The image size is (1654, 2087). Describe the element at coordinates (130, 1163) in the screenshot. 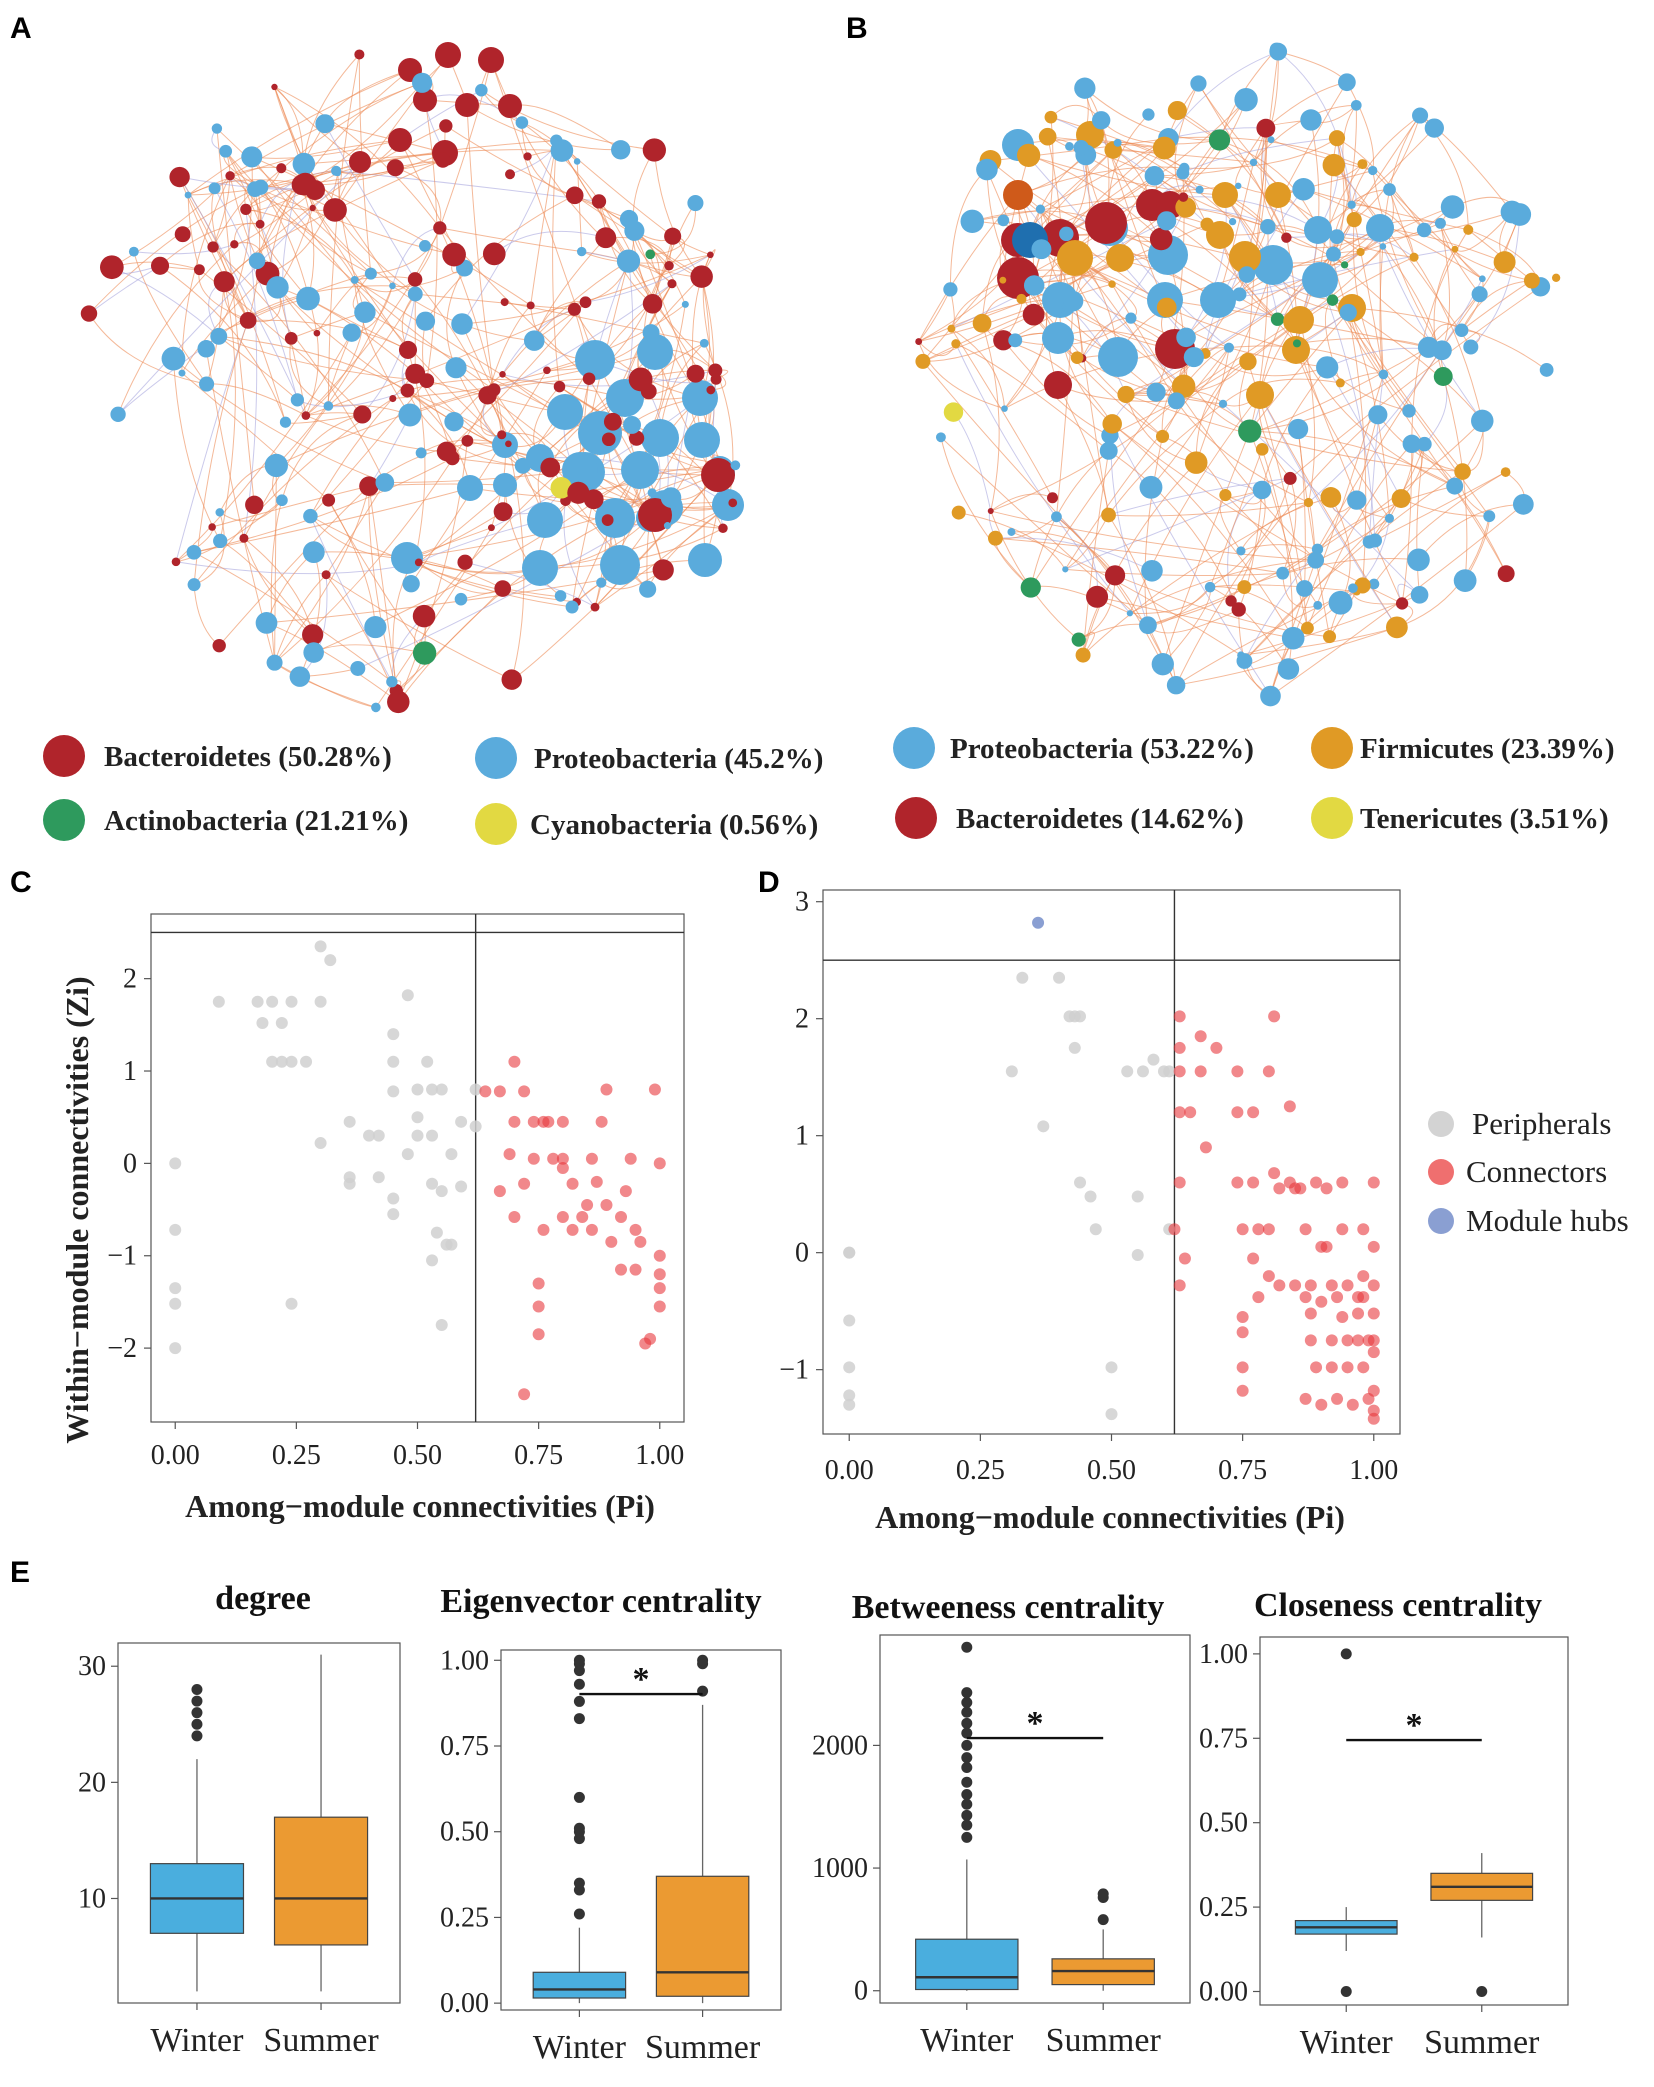

I see `y-tick-label: 0` at that location.